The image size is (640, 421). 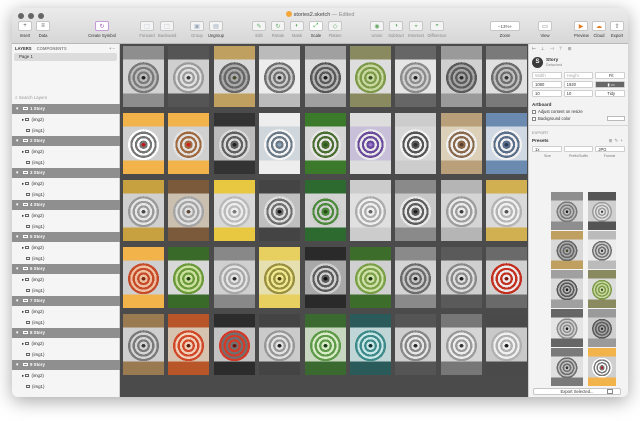 I want to click on zoom-control: − 13% + Zoom, so click(x=505, y=29).